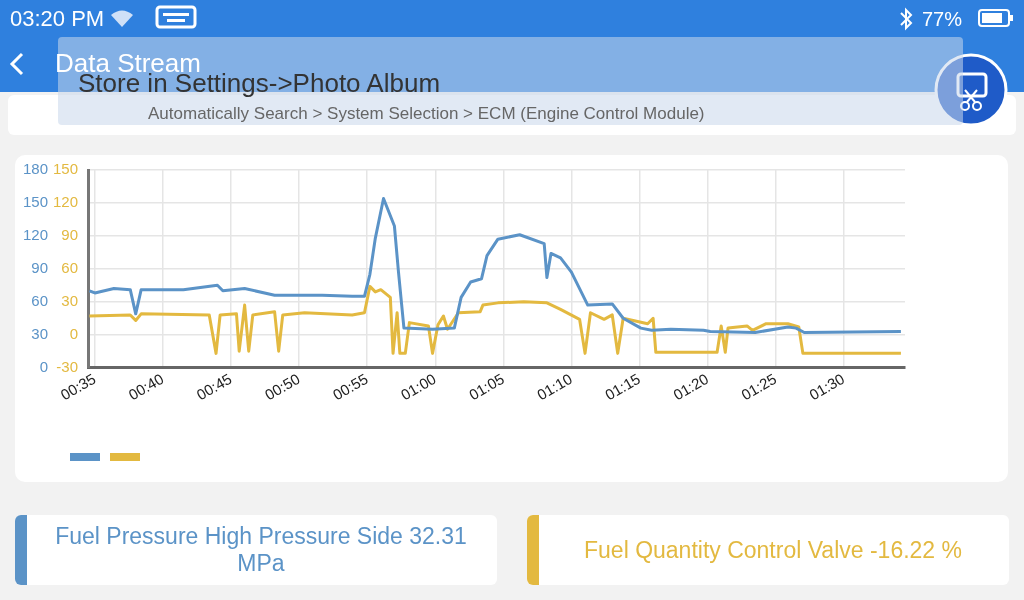 This screenshot has width=1024, height=600. Describe the element at coordinates (40, 300) in the screenshot. I see `y-tick-label: 60` at that location.